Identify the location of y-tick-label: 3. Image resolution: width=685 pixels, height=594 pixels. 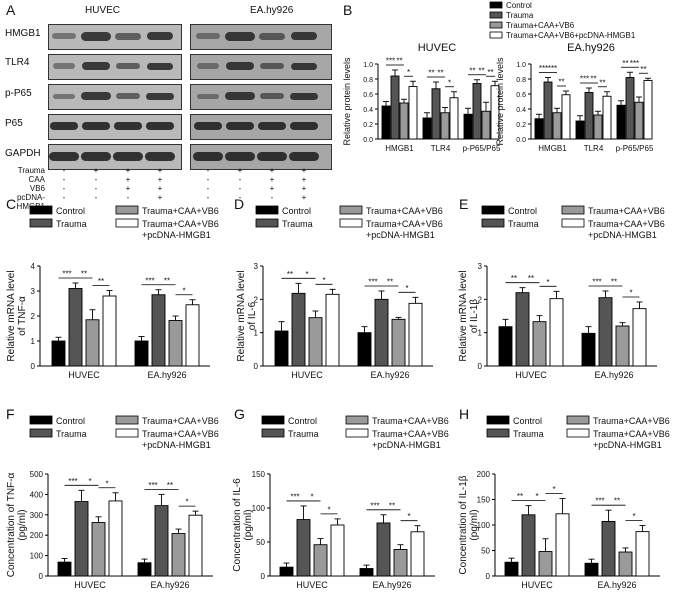
(256, 266).